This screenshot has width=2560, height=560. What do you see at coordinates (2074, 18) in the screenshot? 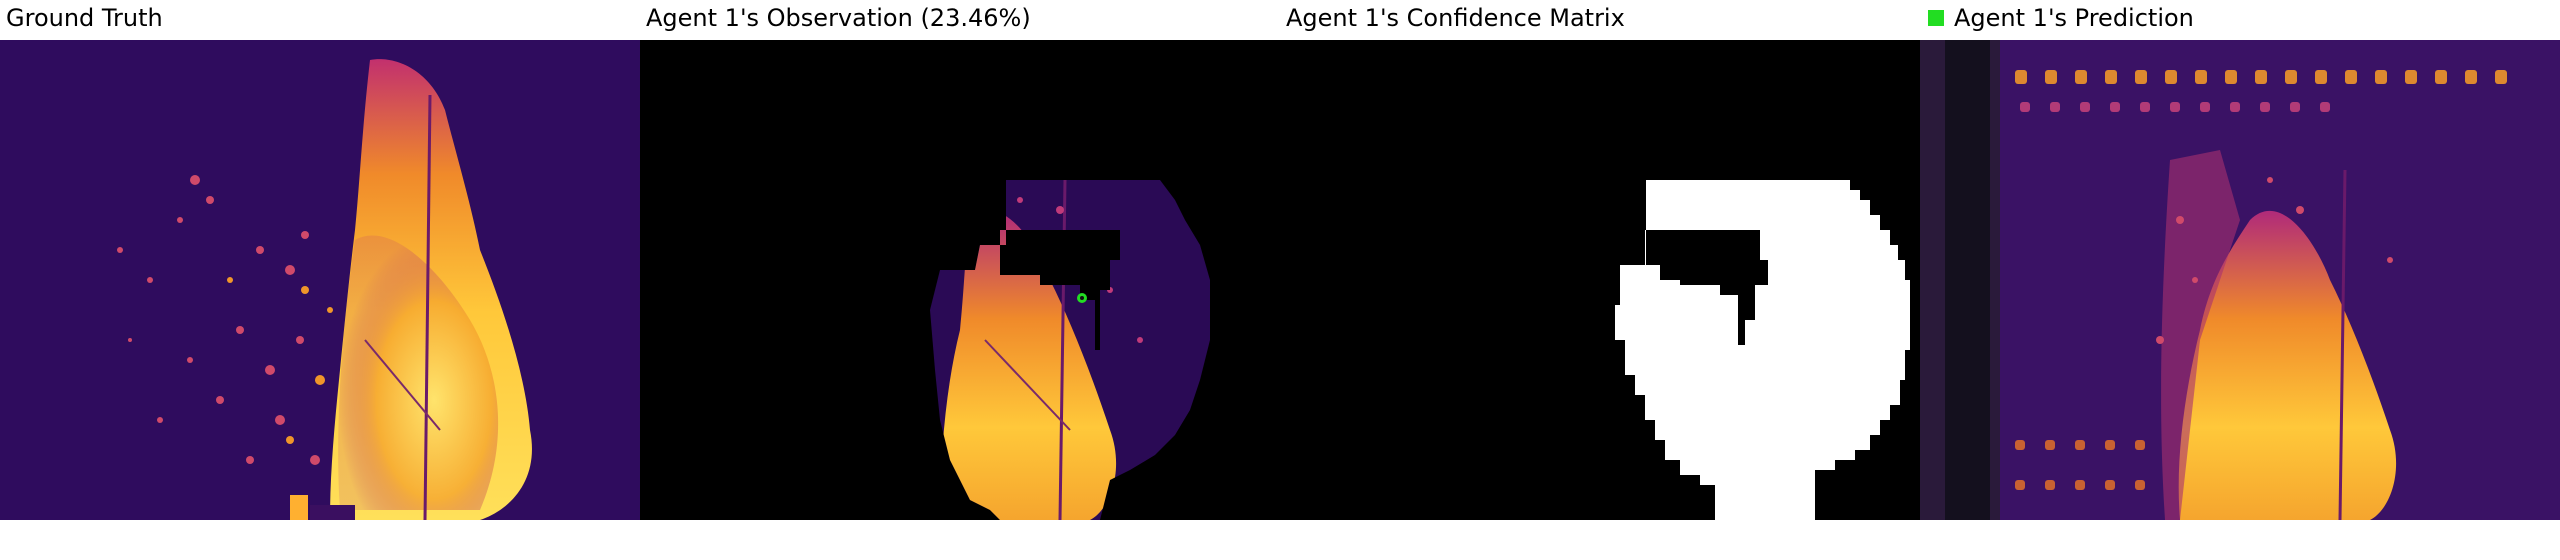
I see `prediction-title: Agent 1's Prediction` at bounding box center [2074, 18].